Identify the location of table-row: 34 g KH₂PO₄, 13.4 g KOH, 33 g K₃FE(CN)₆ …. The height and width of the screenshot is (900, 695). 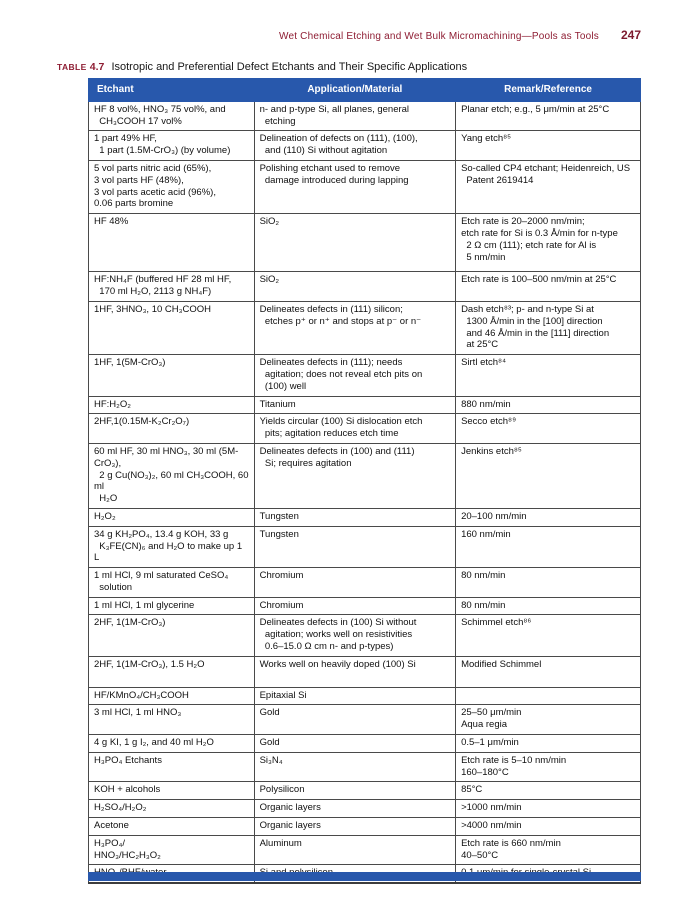
(364, 547).